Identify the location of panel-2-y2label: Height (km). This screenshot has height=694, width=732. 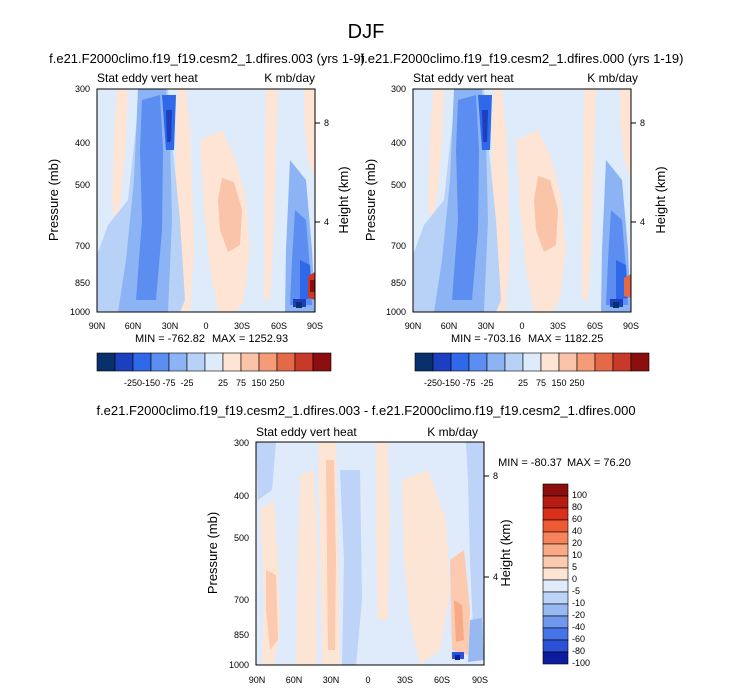
(660, 199).